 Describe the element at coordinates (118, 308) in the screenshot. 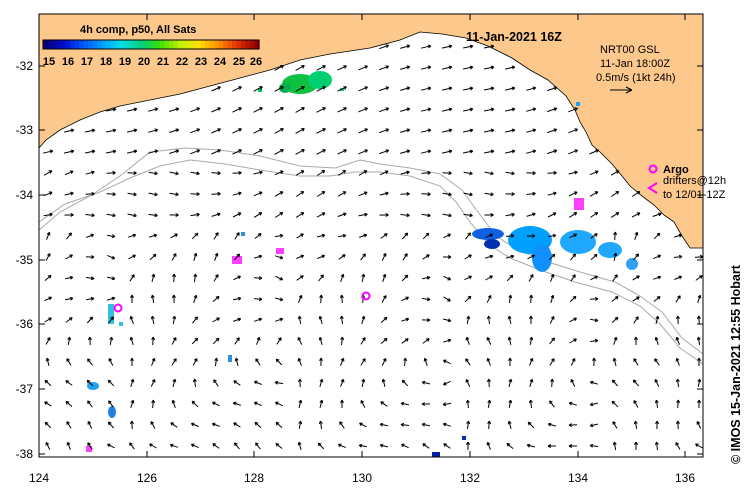

I see `argo-float-west` at that location.